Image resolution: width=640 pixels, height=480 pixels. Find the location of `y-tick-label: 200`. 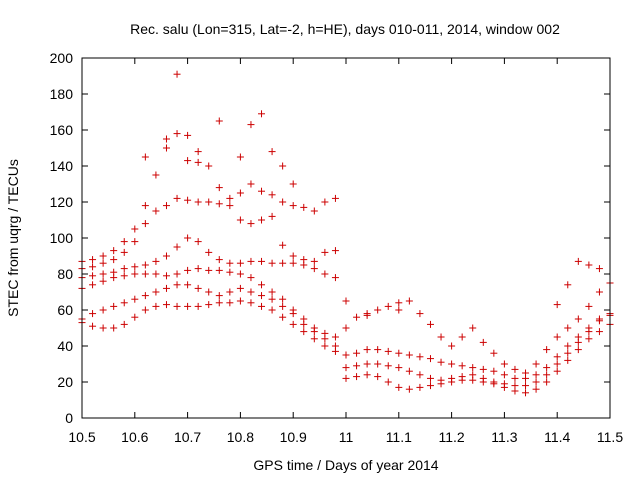

y-tick-label: 200 is located at coordinates (62, 58).